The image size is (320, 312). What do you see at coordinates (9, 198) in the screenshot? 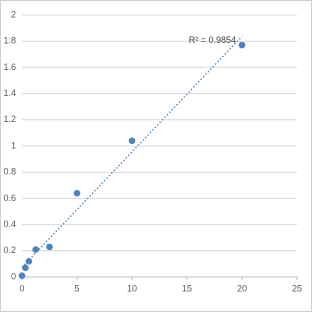
I see `y-tick-label: 0.6` at bounding box center [9, 198].